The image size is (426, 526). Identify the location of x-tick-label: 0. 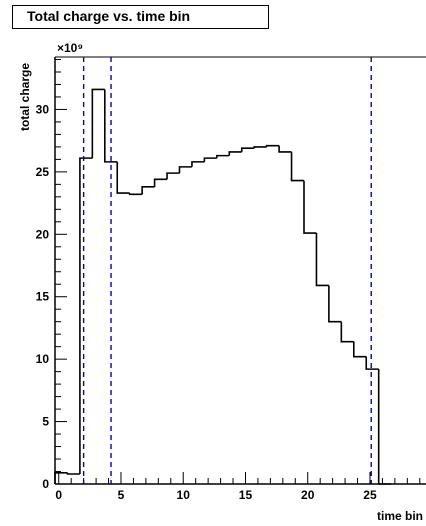
(58, 495).